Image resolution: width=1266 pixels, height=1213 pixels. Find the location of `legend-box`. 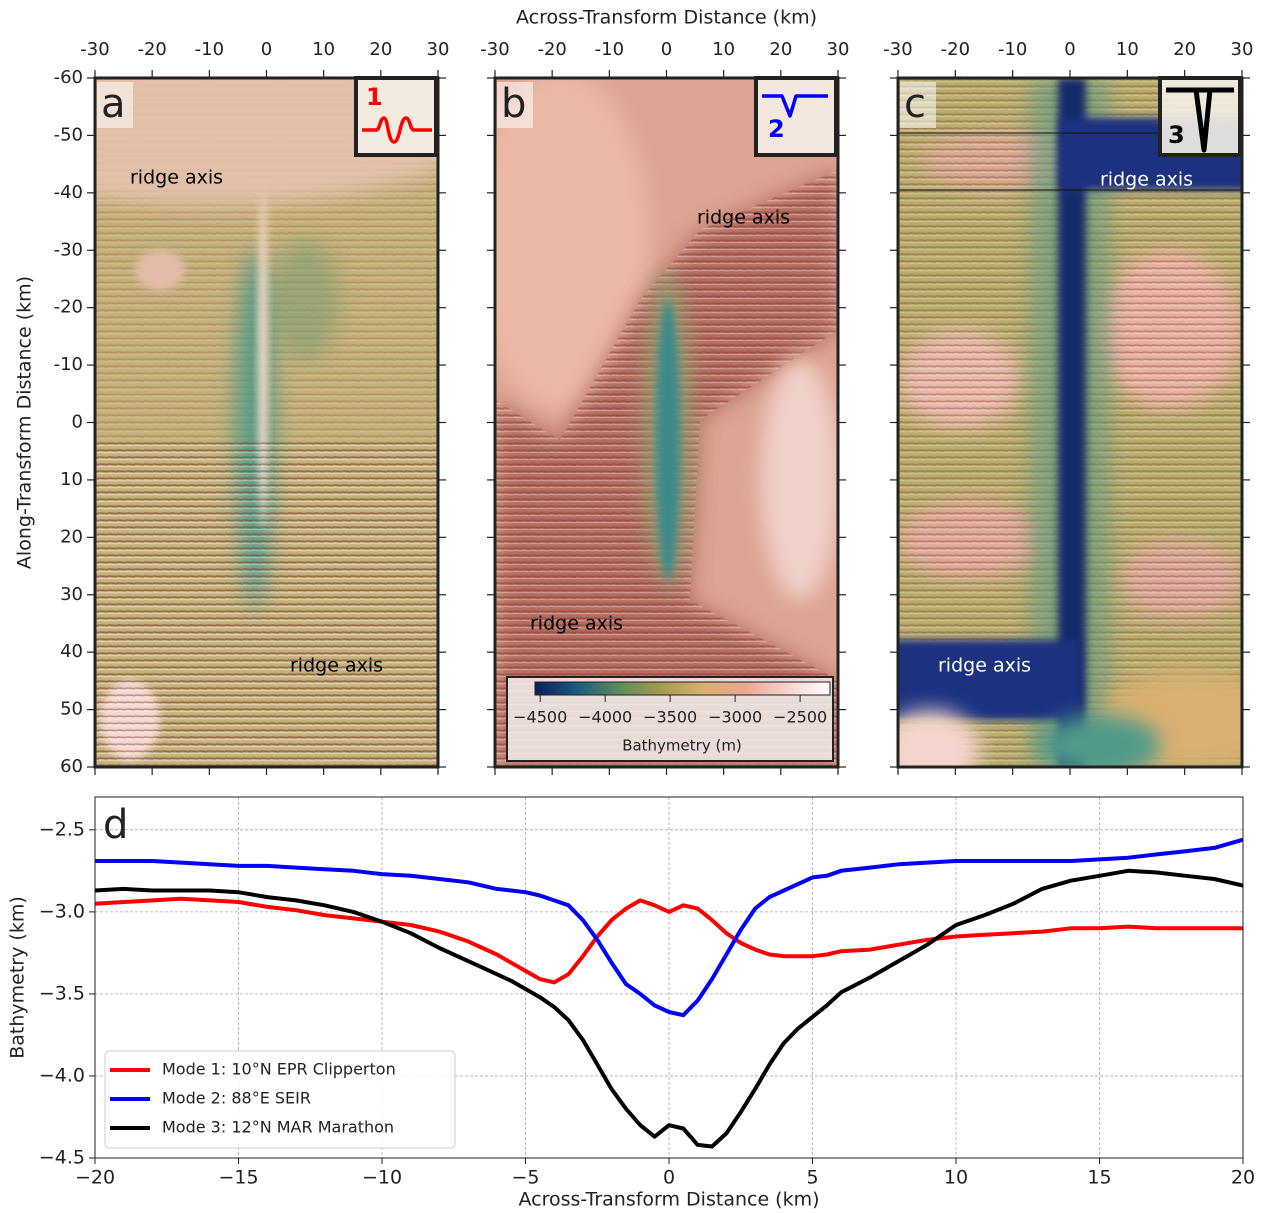

legend-box is located at coordinates (280, 1099).